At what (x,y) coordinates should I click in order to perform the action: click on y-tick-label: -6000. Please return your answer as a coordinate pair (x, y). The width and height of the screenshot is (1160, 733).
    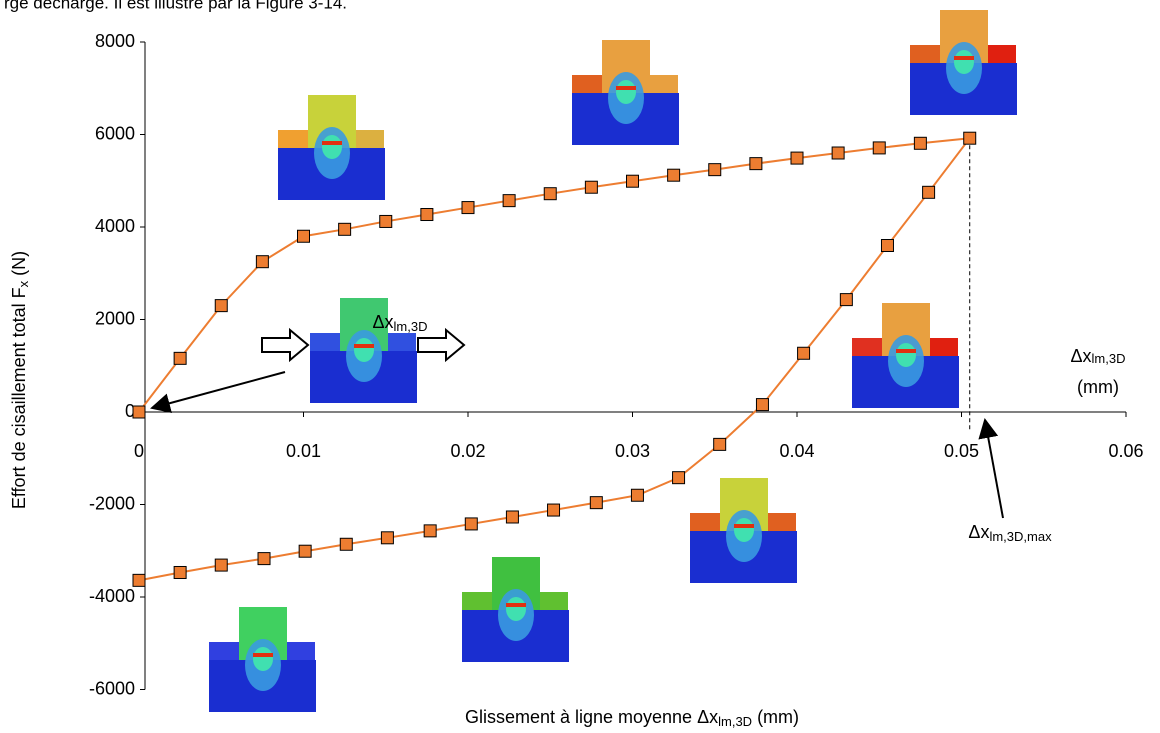
    Looking at the image, I should click on (112, 688).